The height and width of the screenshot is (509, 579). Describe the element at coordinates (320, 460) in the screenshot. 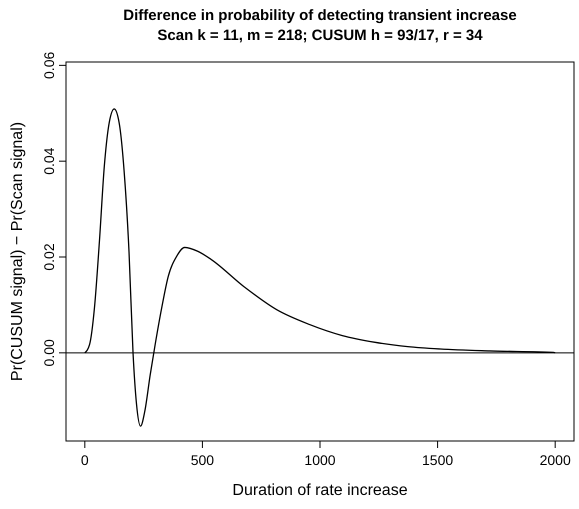

I see `x-tick-label: 1000` at that location.